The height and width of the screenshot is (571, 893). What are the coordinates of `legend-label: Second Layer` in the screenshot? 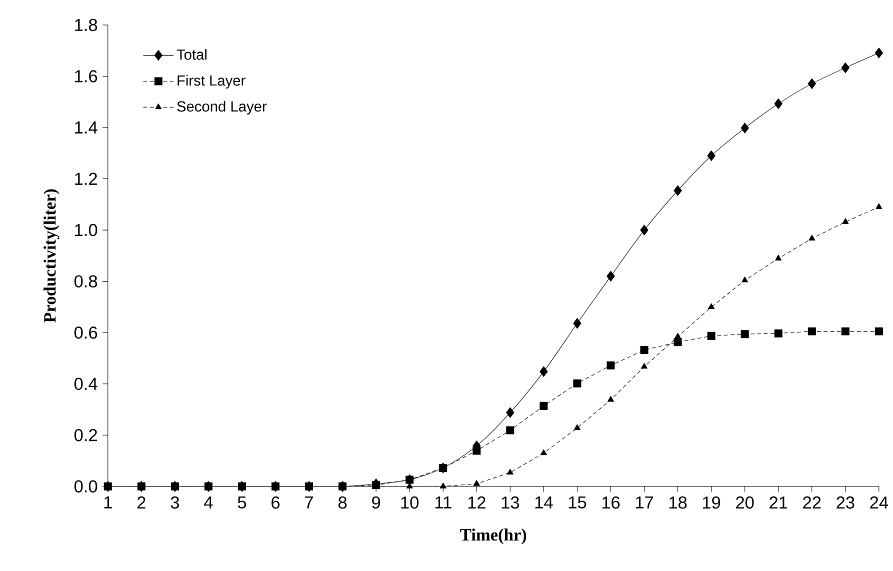 It's located at (222, 107).